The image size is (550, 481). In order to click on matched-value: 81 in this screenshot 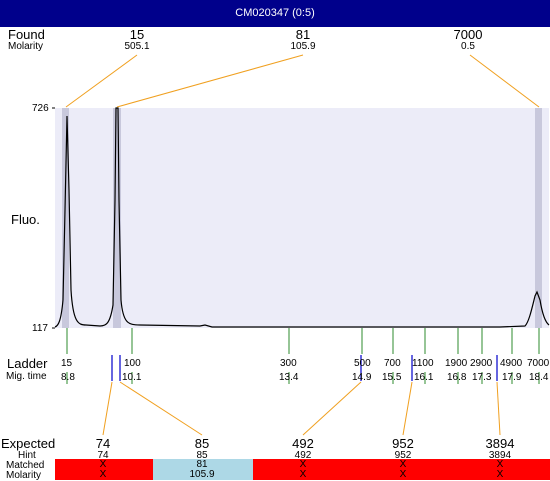, I will do `click(202, 464)`.